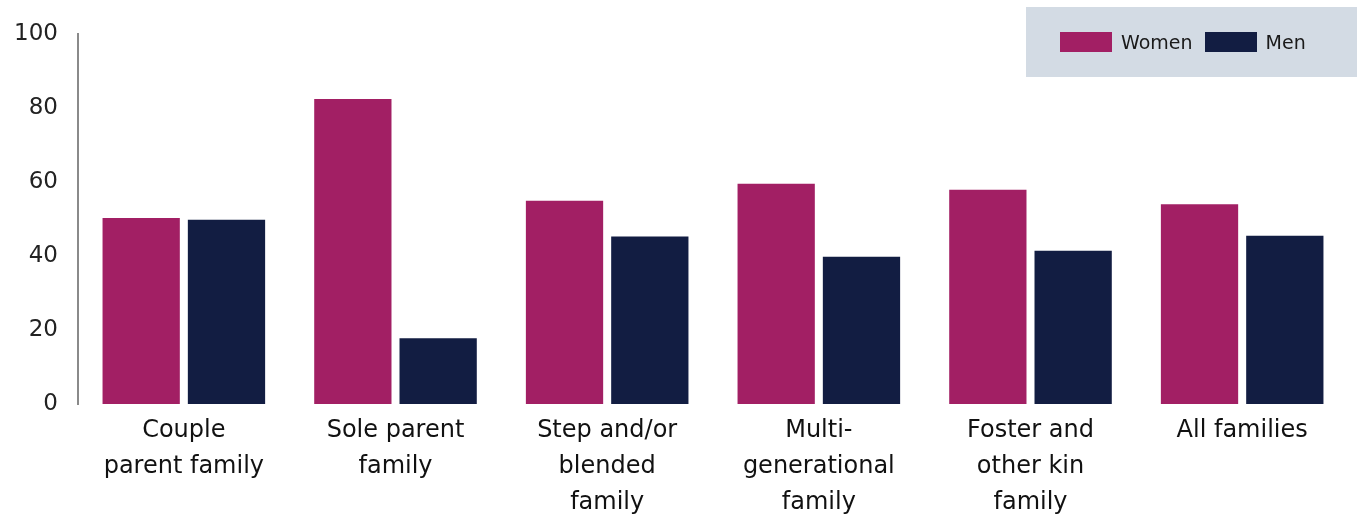  I want to click on y-tick-label: 40, so click(43, 253).